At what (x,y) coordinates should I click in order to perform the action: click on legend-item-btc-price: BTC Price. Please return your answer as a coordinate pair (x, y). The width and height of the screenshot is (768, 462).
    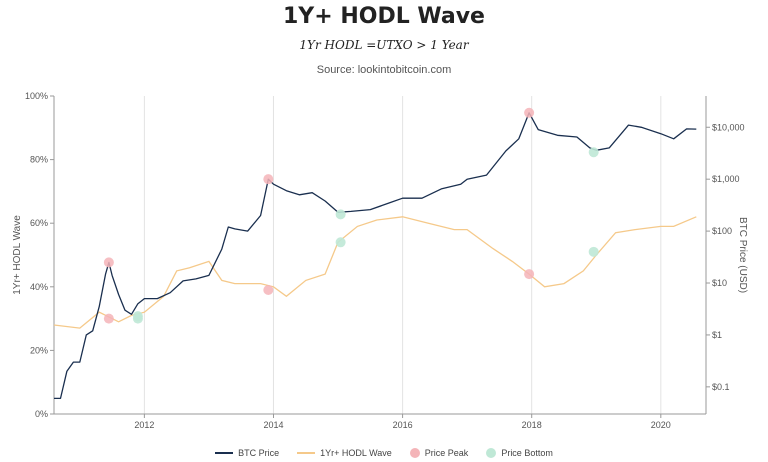
    Looking at the image, I should click on (247, 453).